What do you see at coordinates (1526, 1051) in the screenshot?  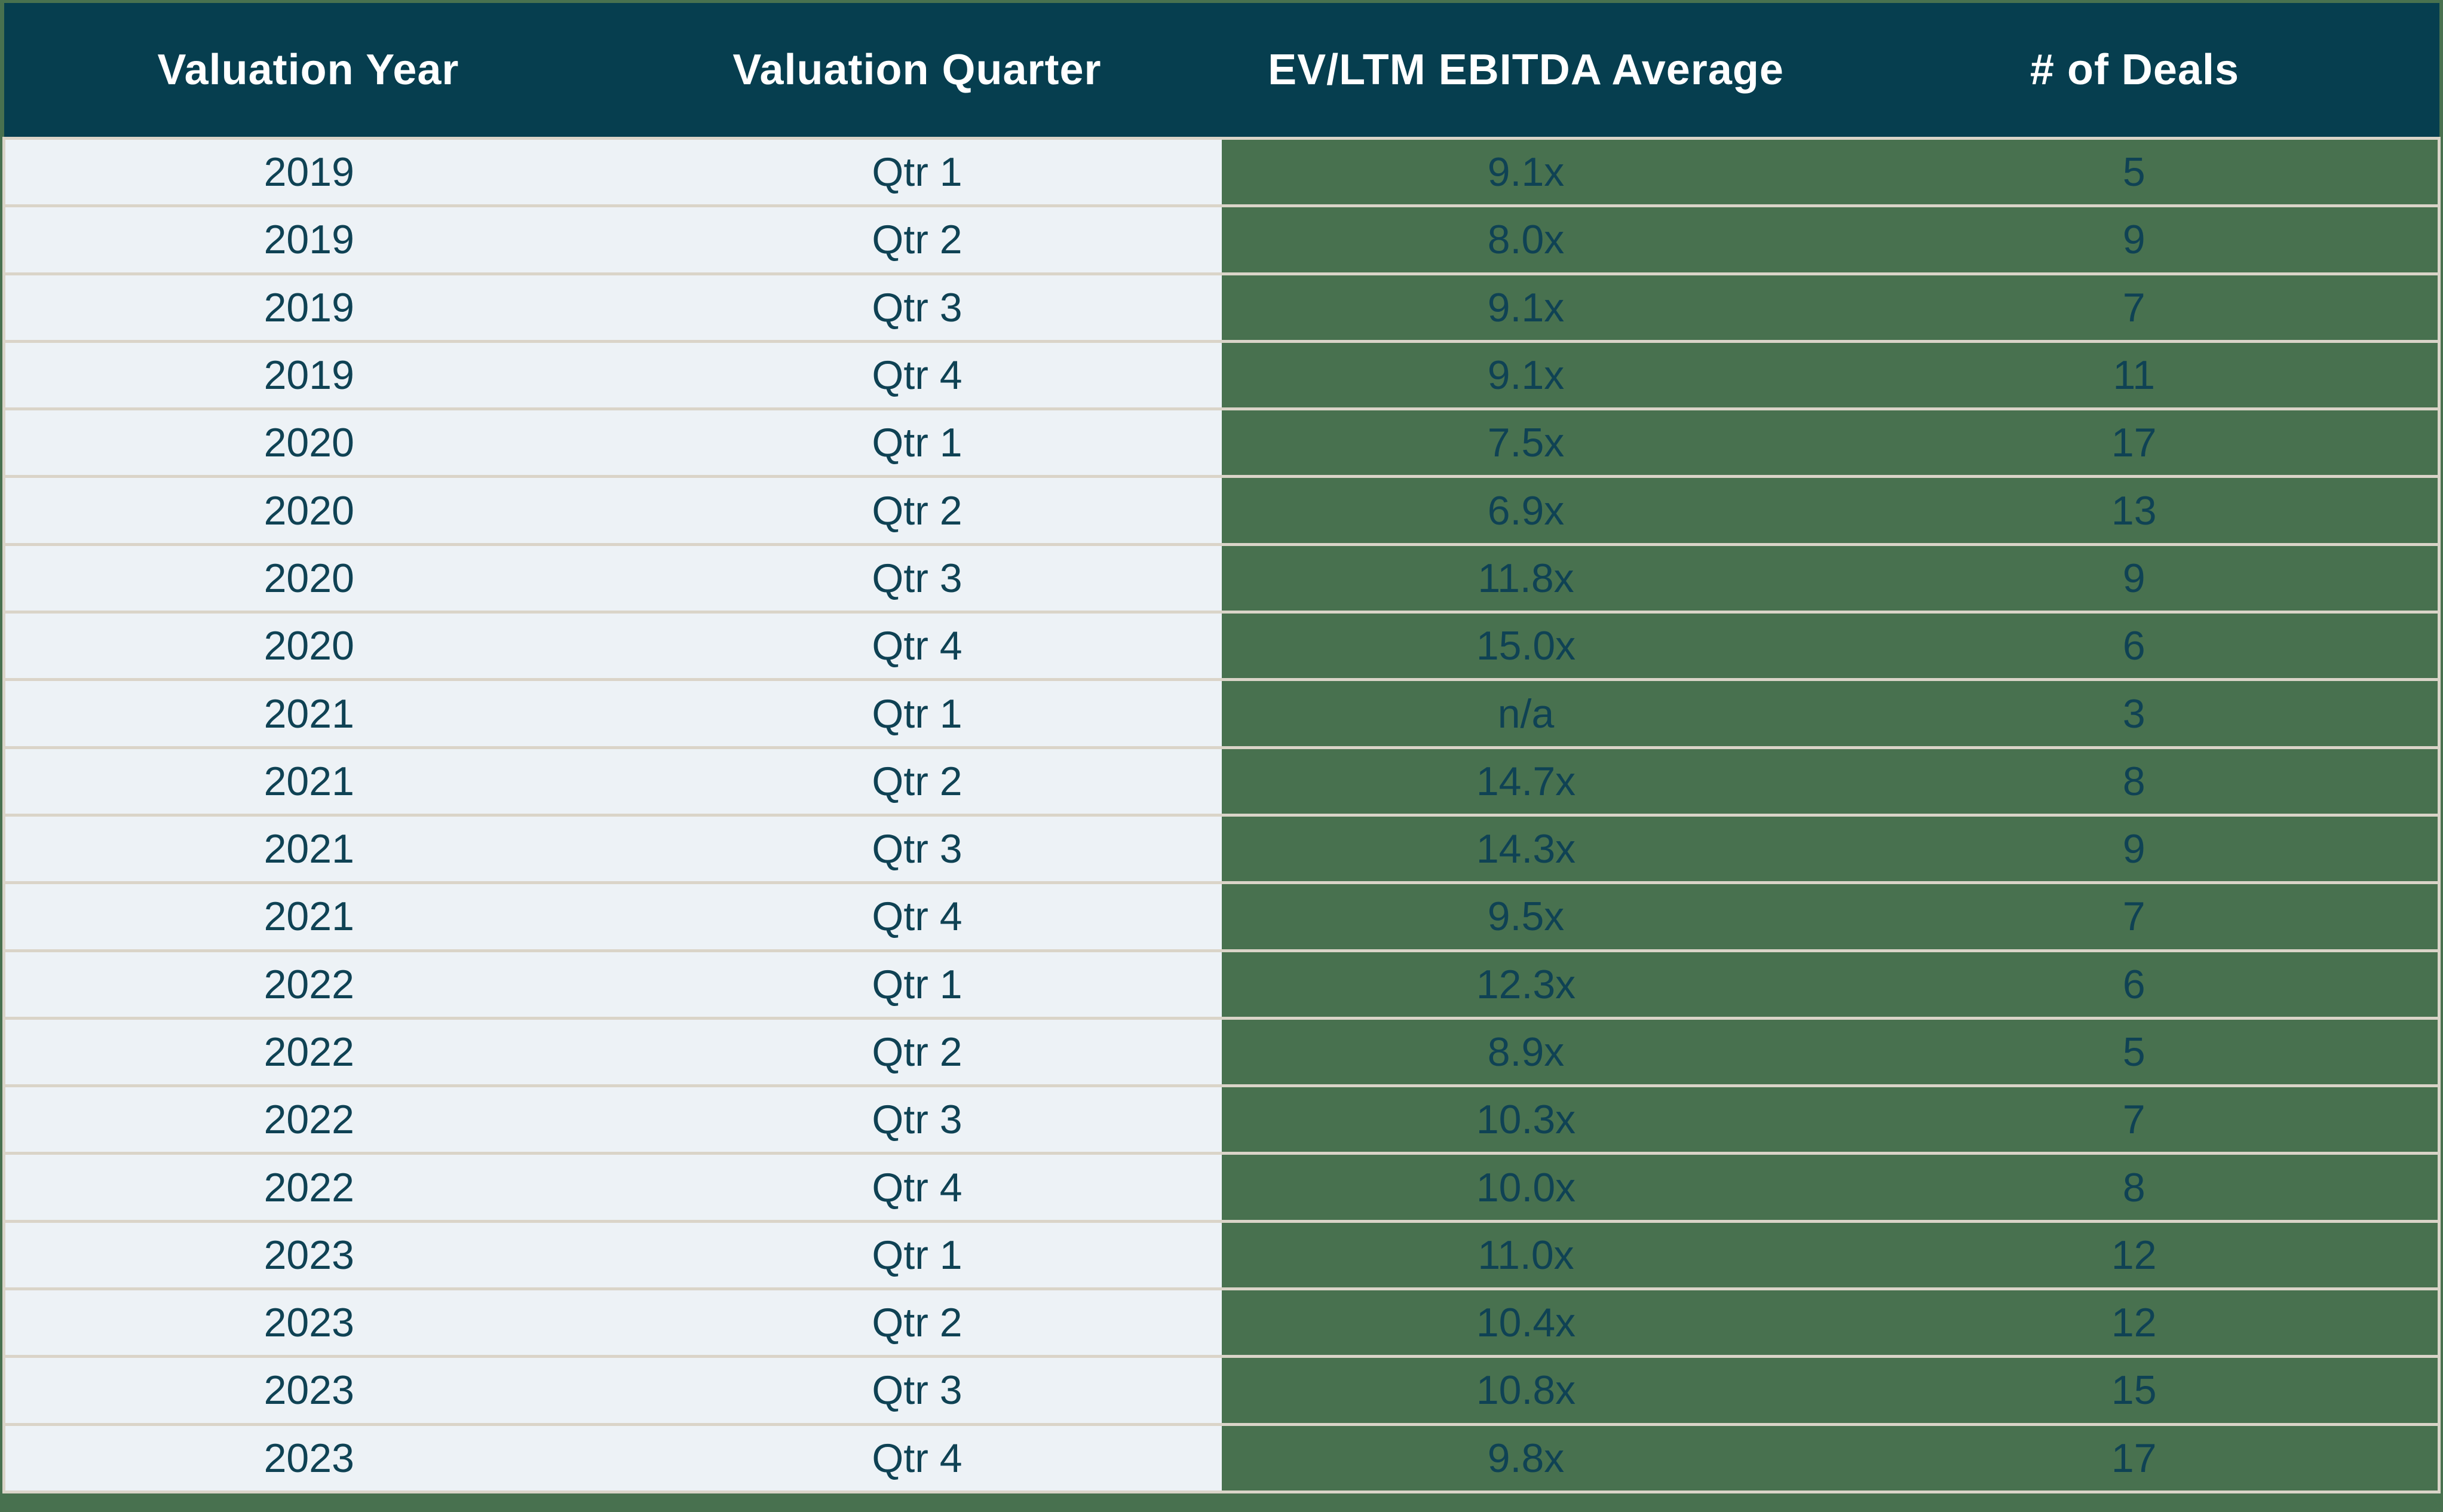 I see `cell-ev-ltm-ebitda-average: 8.9x` at bounding box center [1526, 1051].